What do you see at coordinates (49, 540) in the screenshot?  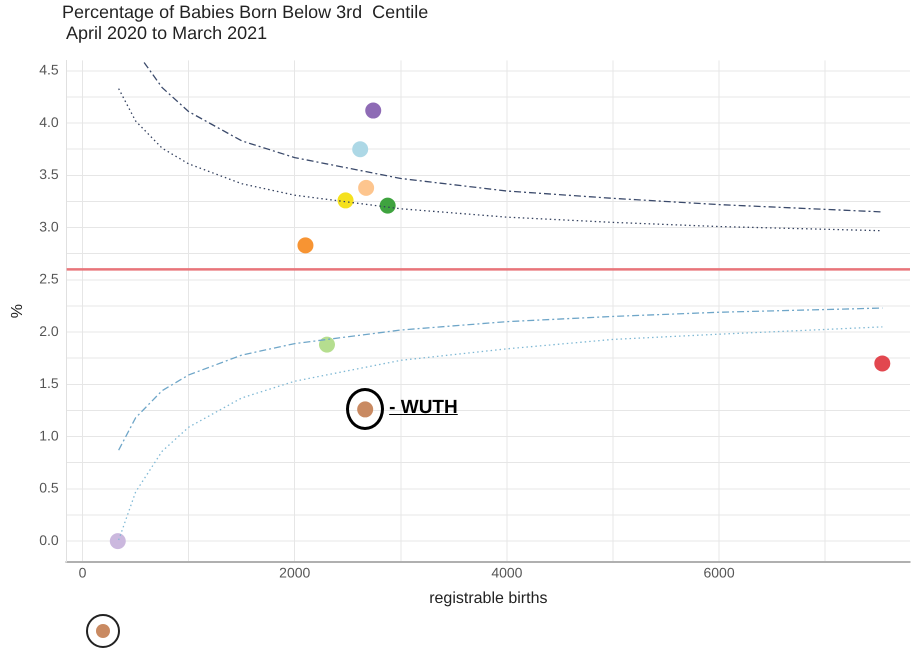 I see `text: 0.0` at bounding box center [49, 540].